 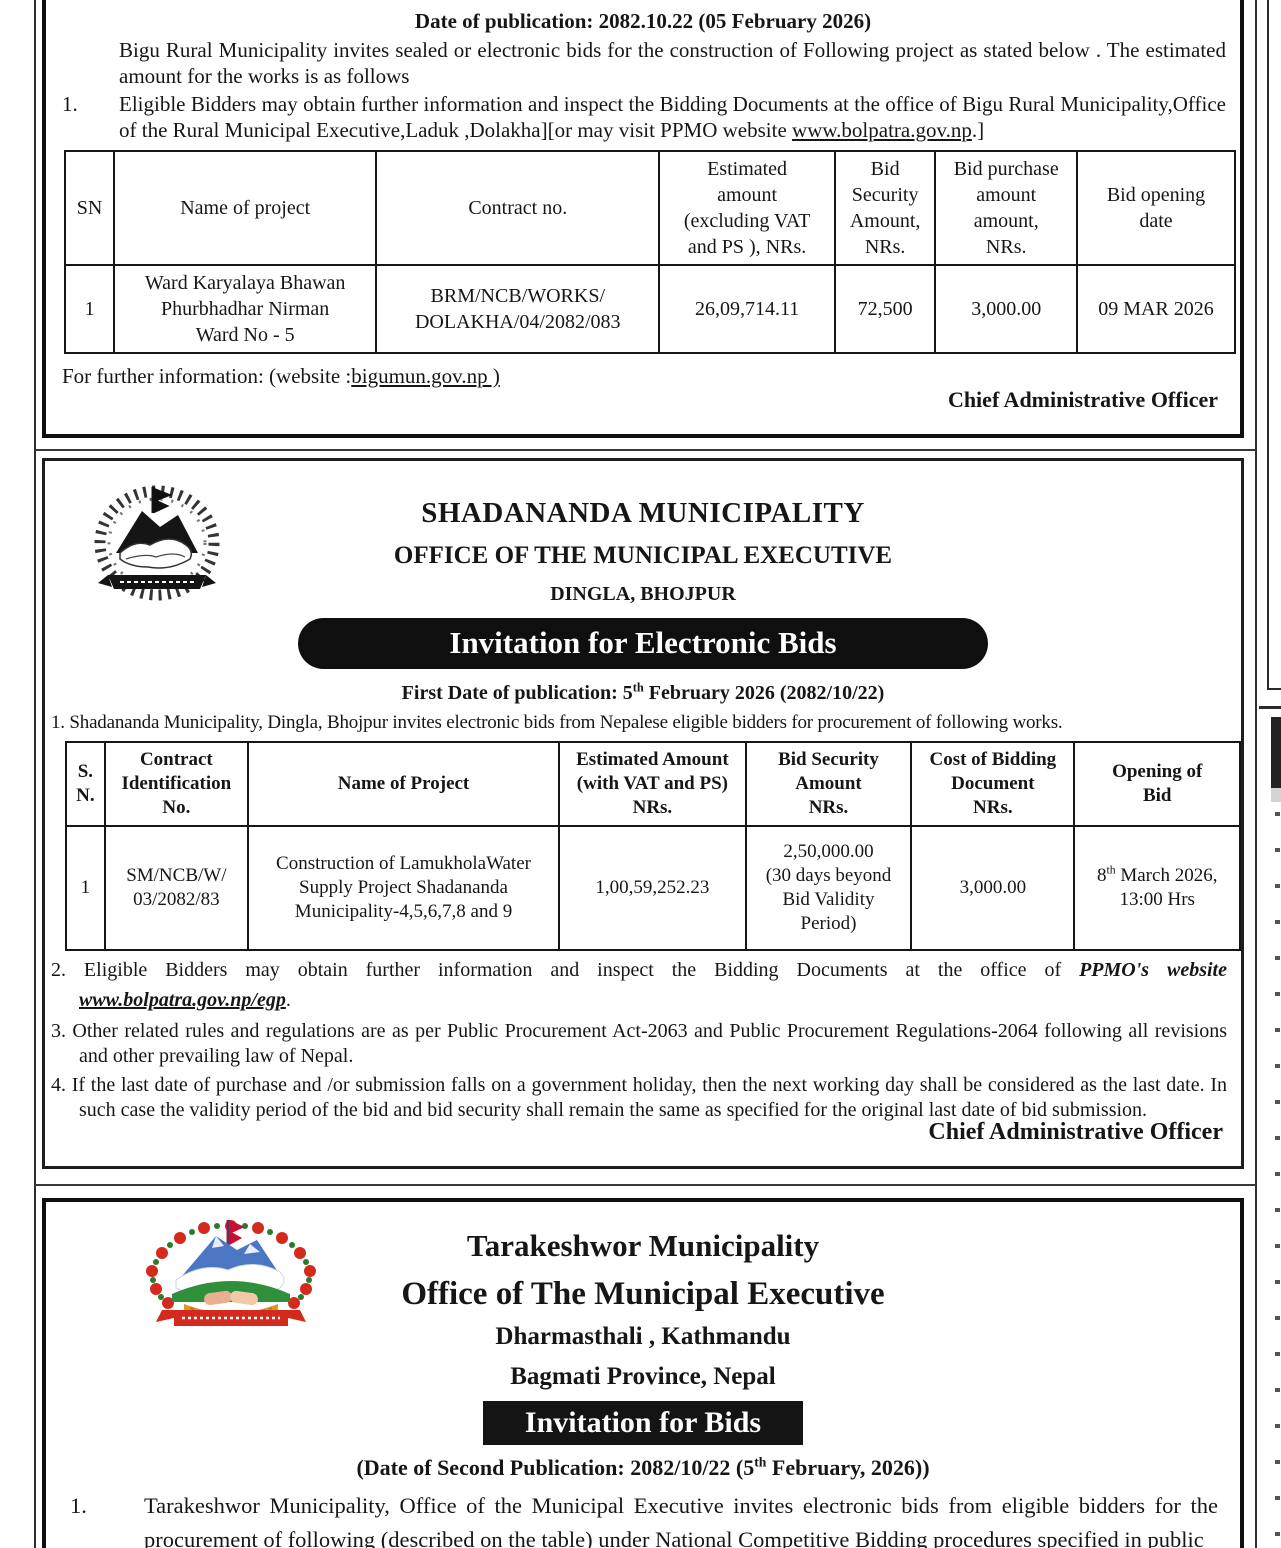 I want to click on col-header-sn: S. N., so click(x=85, y=784).